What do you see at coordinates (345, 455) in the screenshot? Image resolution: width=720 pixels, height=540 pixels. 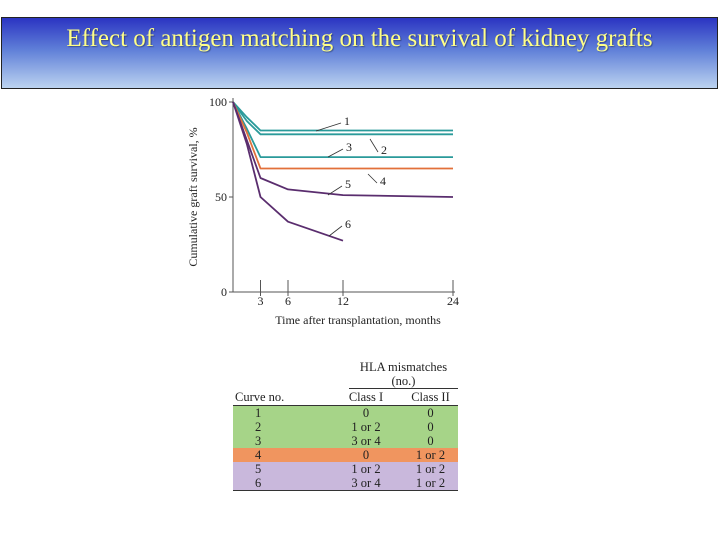 I see `table-row: 4 0 1 or 2` at bounding box center [345, 455].